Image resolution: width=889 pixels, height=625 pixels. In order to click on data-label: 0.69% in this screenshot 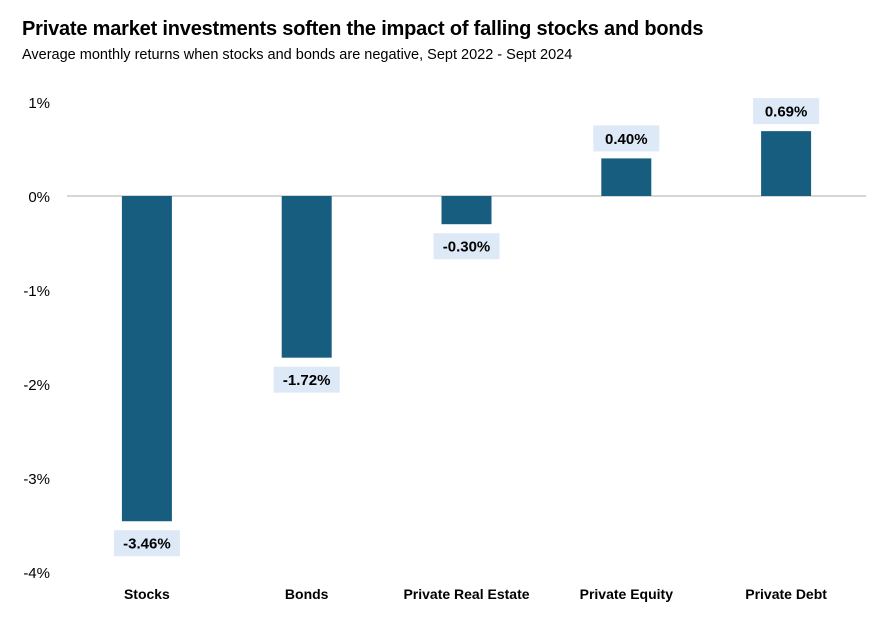, I will do `click(786, 111)`.